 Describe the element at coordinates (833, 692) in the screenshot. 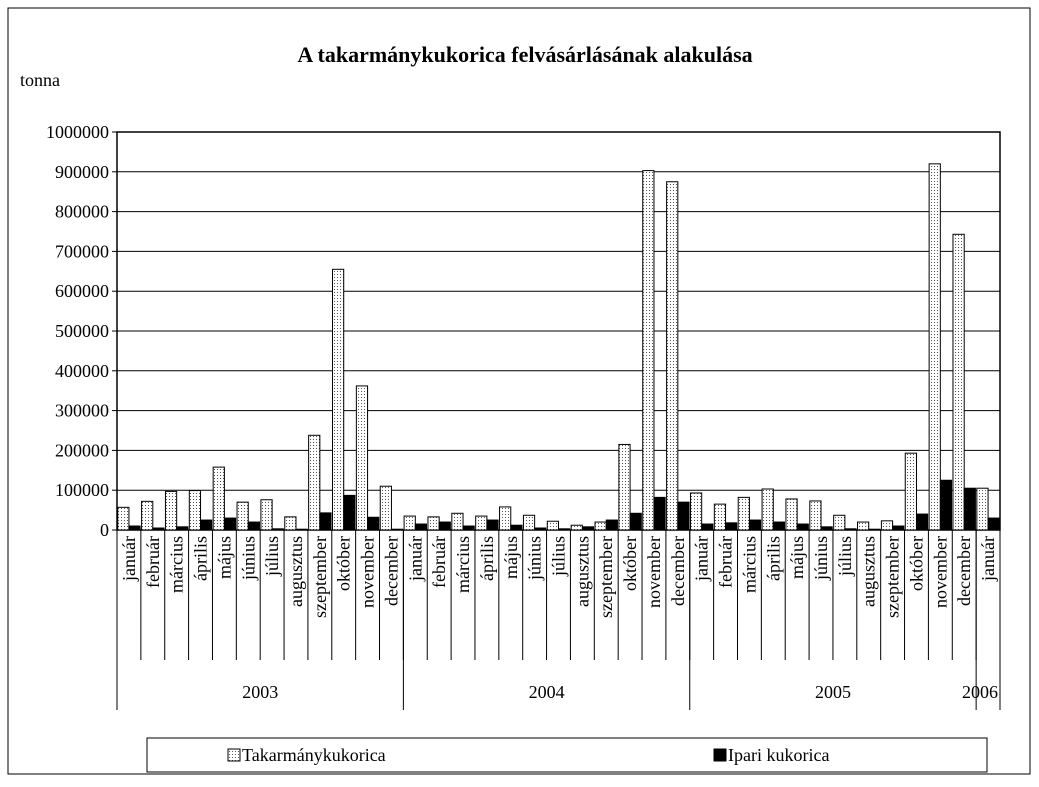

I see `group-label: 2005` at that location.